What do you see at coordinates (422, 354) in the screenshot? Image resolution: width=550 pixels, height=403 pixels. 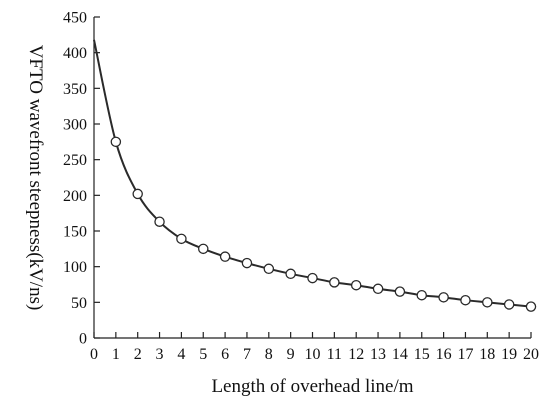 I see `x-tick-label: 15` at bounding box center [422, 354].